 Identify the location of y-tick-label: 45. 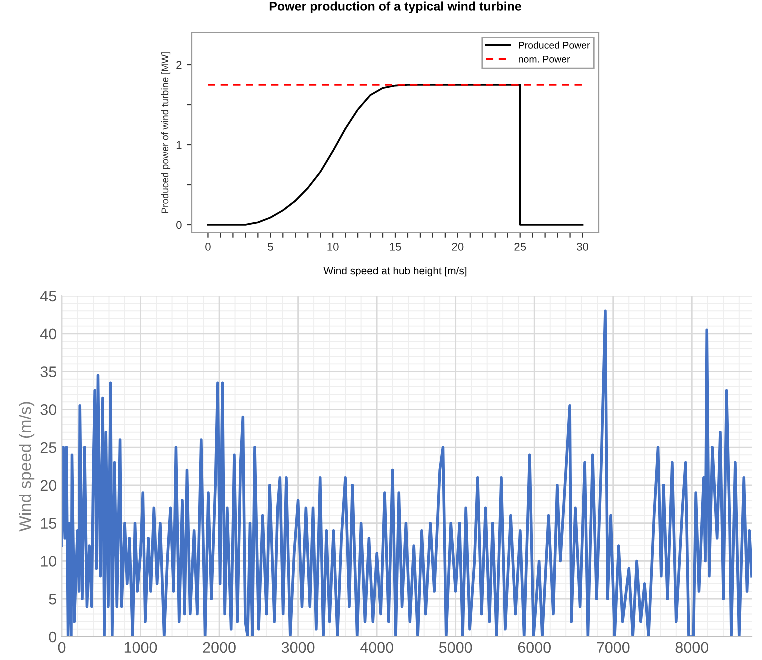
(48, 296).